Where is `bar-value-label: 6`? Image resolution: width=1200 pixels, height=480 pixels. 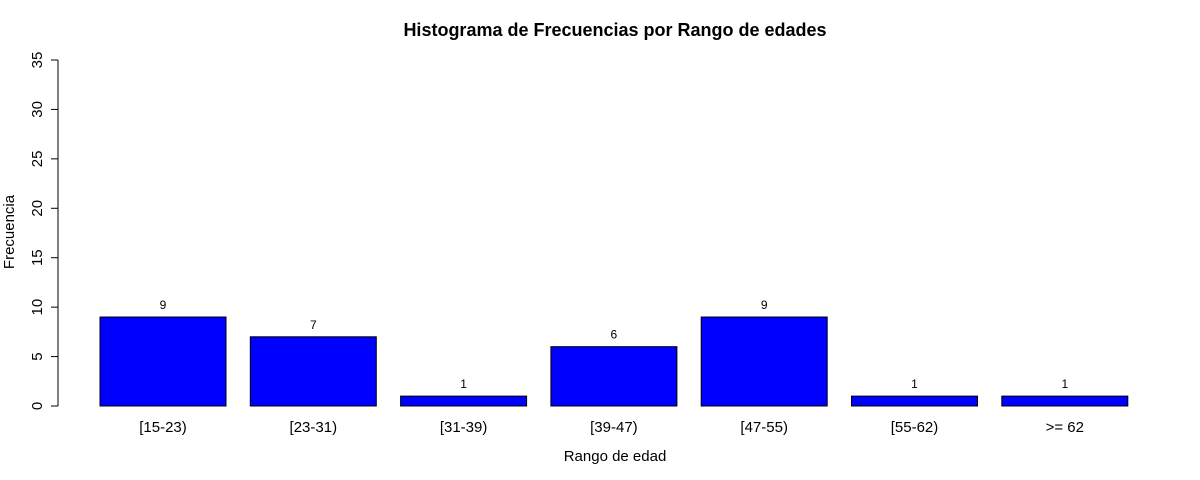 bar-value-label: 6 is located at coordinates (614, 335).